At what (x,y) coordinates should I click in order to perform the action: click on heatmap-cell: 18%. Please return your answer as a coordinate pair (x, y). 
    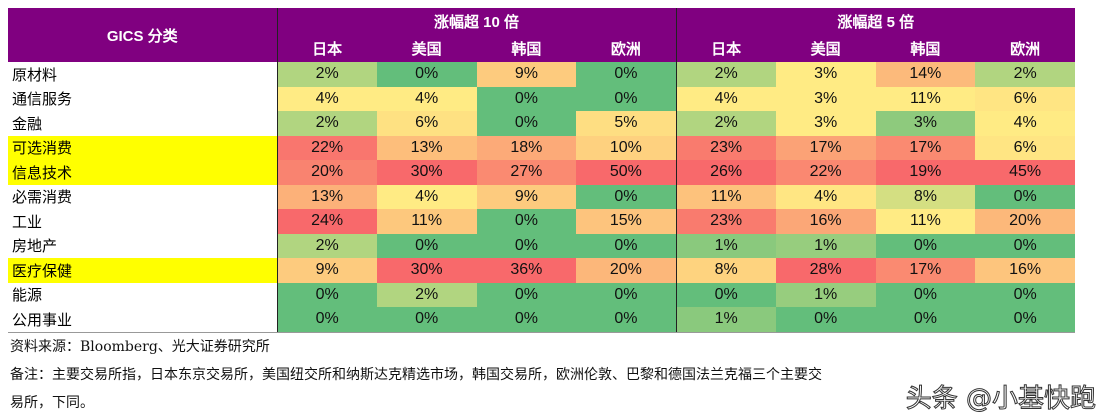
    Looking at the image, I should click on (526, 147).